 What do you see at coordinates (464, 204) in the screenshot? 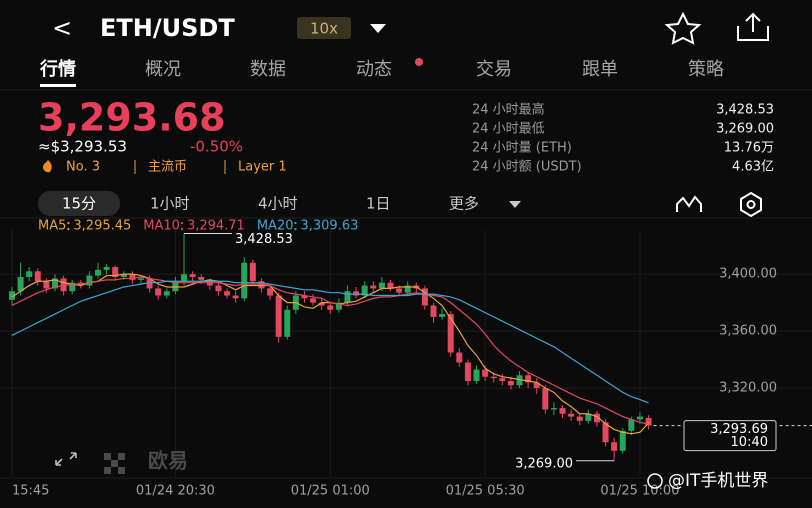
I see `interval: 更多` at bounding box center [464, 204].